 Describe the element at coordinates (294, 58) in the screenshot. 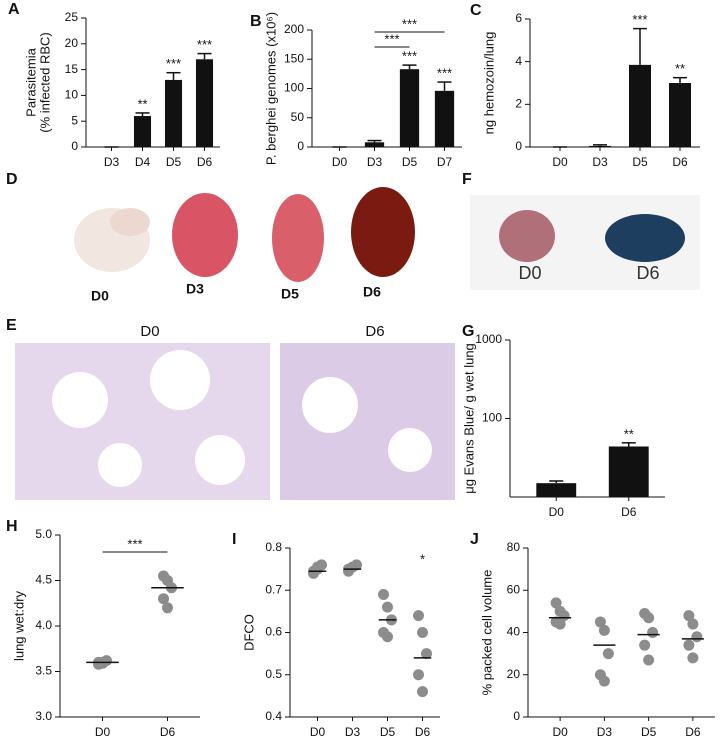

I see `y-tick-label: 150` at that location.